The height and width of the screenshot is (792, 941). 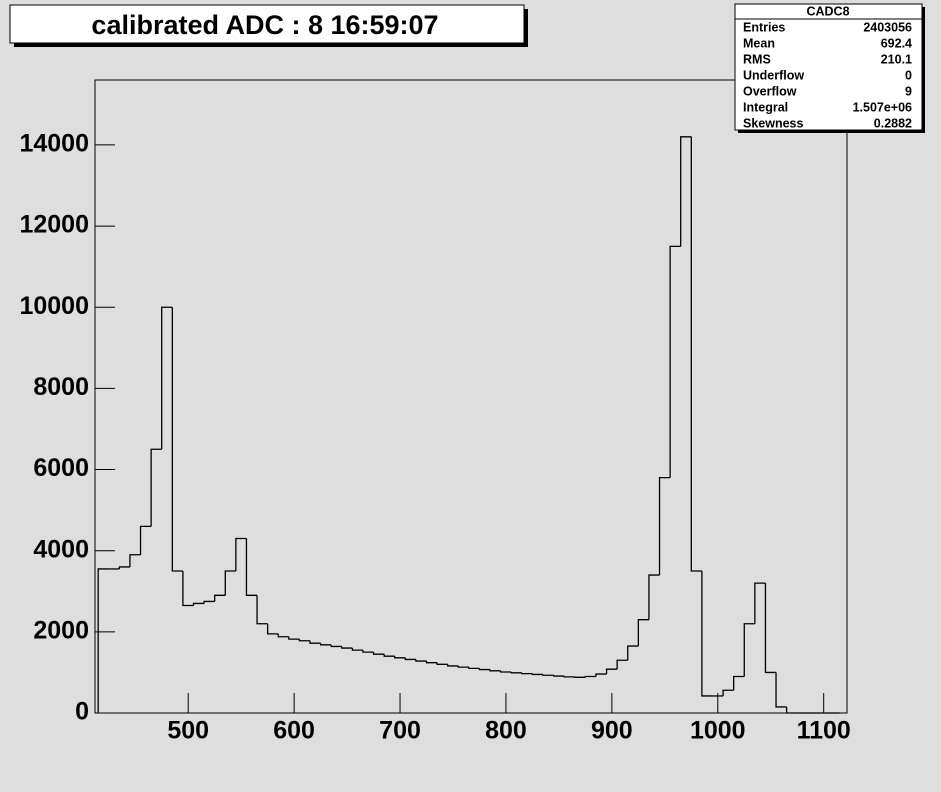 What do you see at coordinates (824, 731) in the screenshot?
I see `x-tick-label: 1100` at bounding box center [824, 731].